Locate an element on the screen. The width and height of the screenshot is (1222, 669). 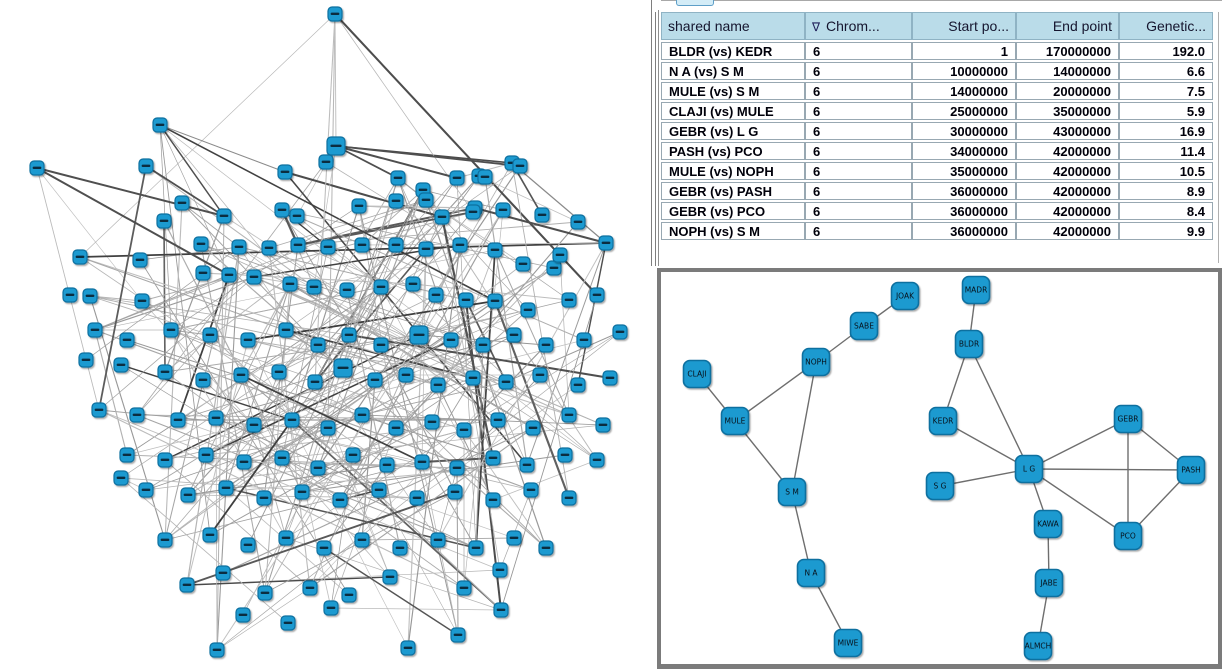
table-cell: 30000000 is located at coordinates (964, 131).